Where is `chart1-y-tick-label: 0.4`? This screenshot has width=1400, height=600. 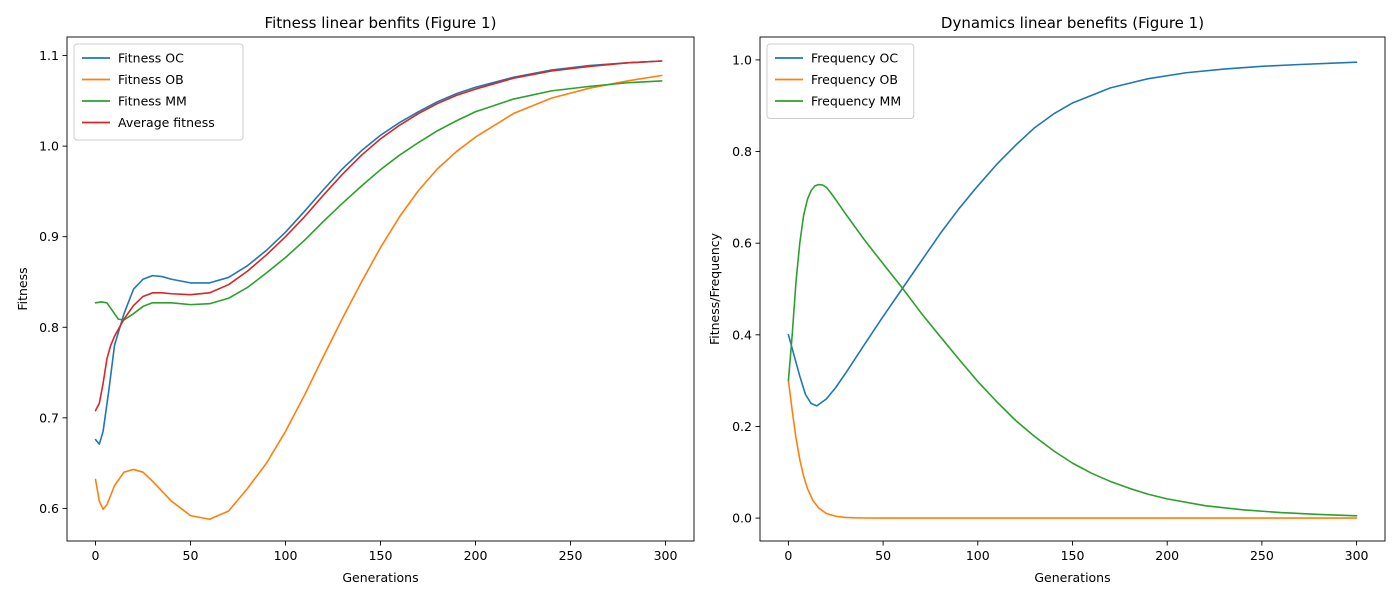
chart1-y-tick-label: 0.4 is located at coordinates (742, 334).